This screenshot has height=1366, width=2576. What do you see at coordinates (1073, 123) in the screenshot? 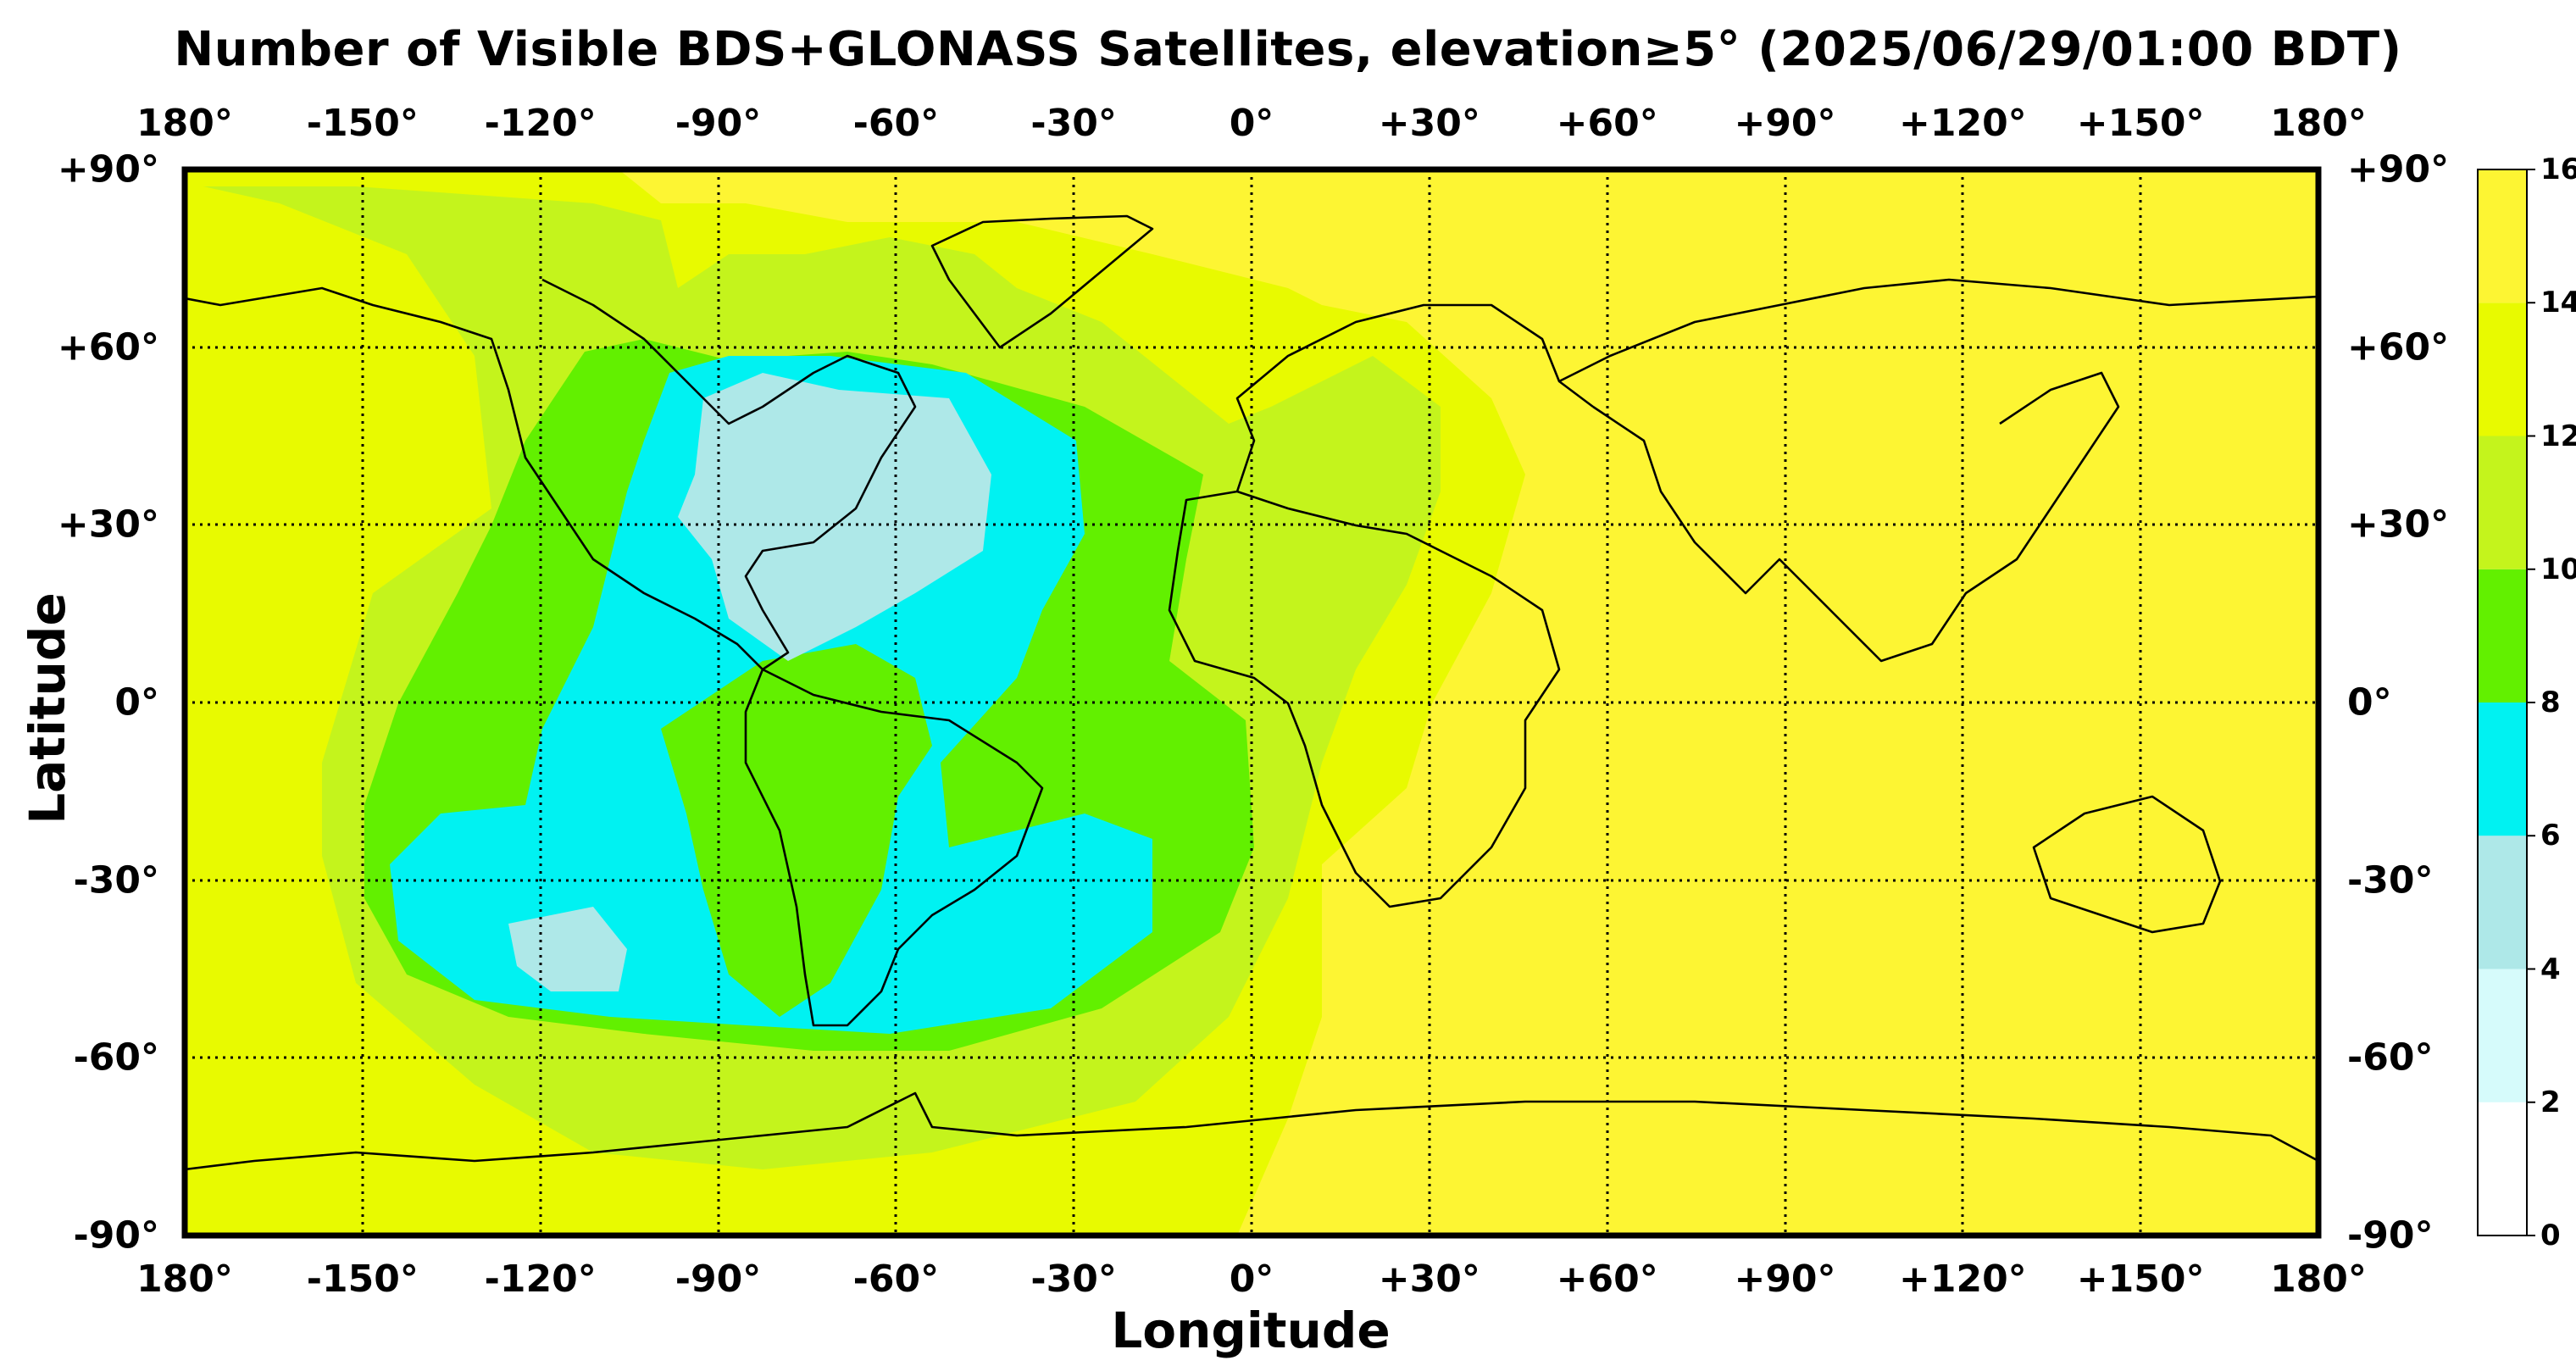
I see `x-tick-label-top: -30°` at bounding box center [1073, 123].